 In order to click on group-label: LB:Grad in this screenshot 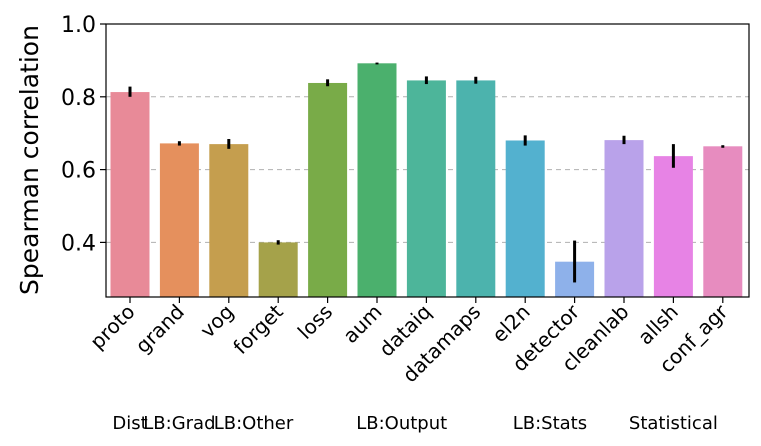, I will do `click(179, 423)`.